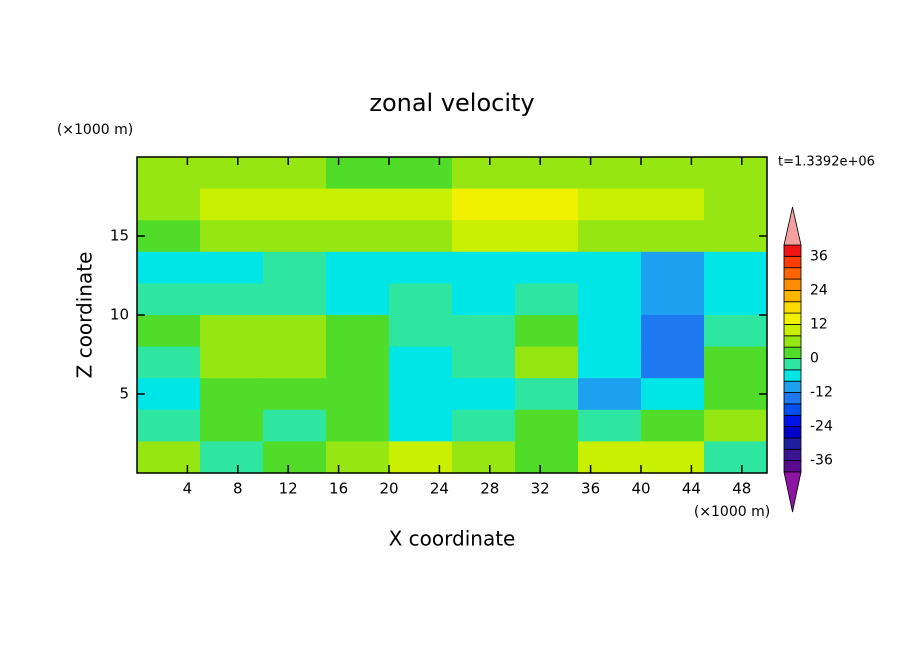  What do you see at coordinates (821, 461) in the screenshot?
I see `colorbar-tick-label: -36` at bounding box center [821, 461].